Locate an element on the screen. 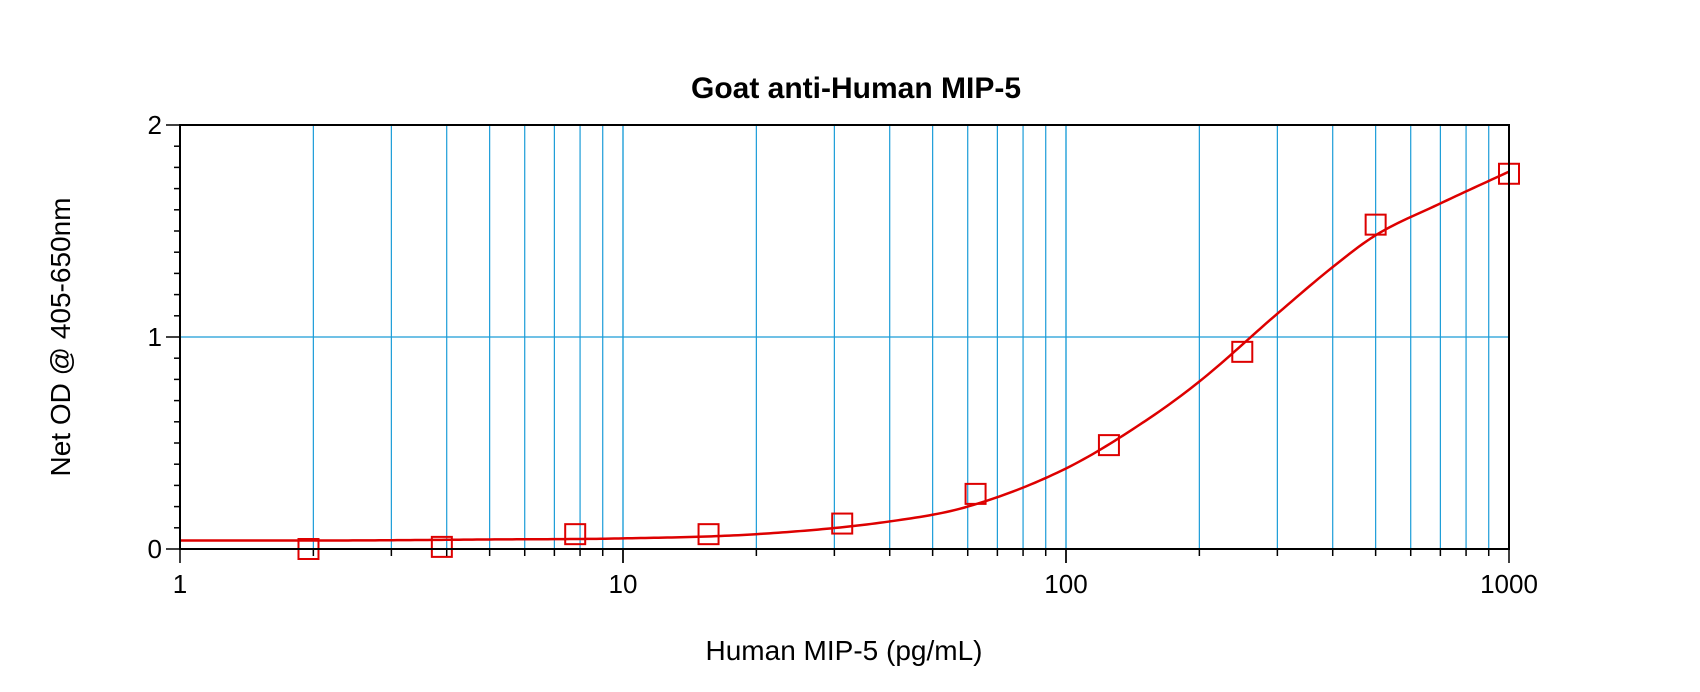  y-tick-label: 1 is located at coordinates (155, 337).